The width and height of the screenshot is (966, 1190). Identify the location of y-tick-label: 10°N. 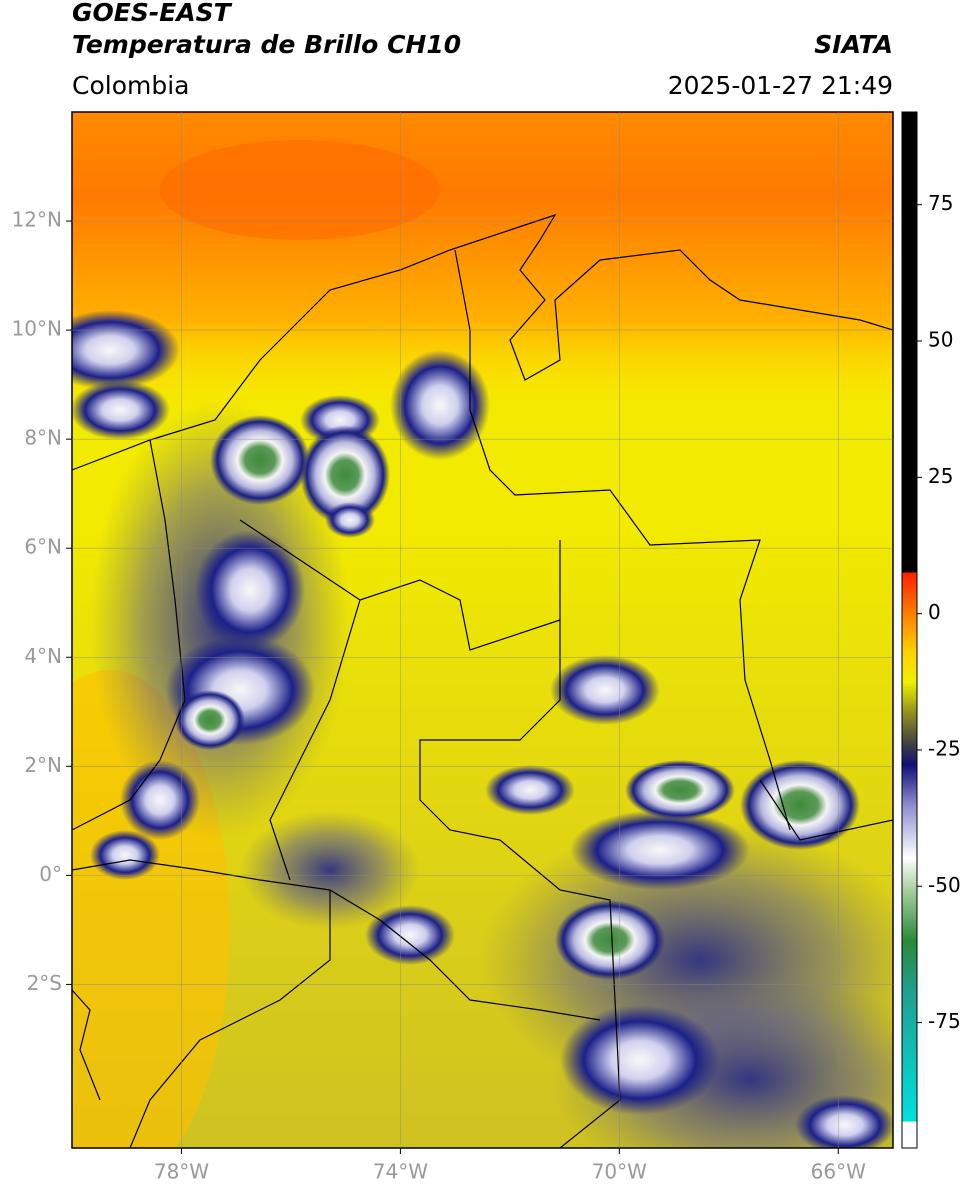
(37, 329).